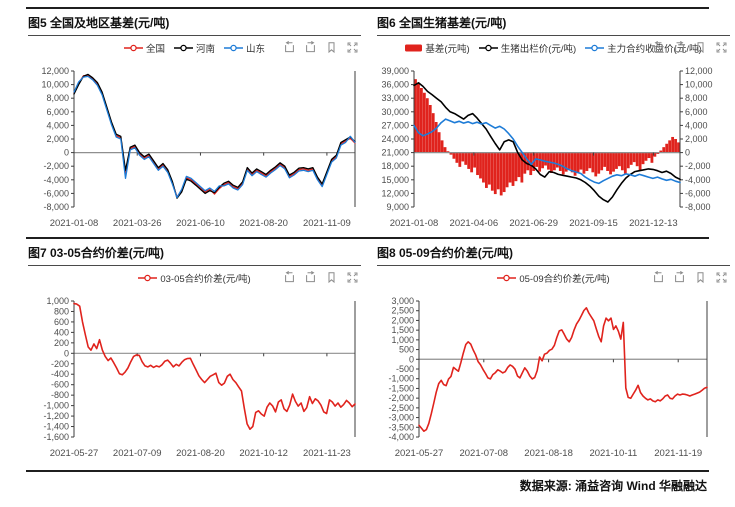  I want to click on svg-text: 400, so click(61, 332).